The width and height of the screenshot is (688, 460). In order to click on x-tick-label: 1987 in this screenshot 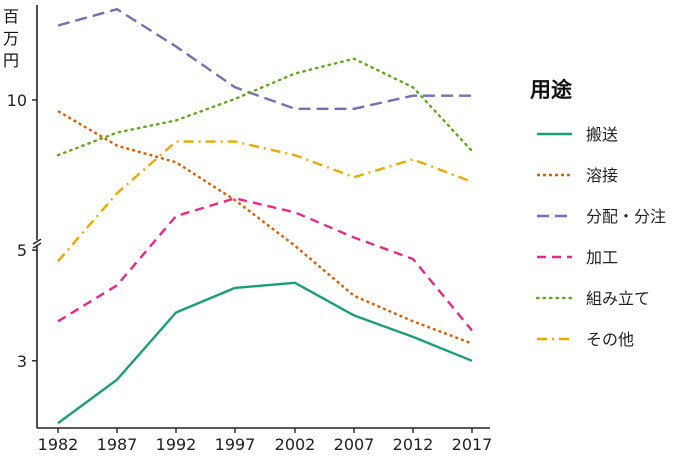, I will do `click(117, 444)`.